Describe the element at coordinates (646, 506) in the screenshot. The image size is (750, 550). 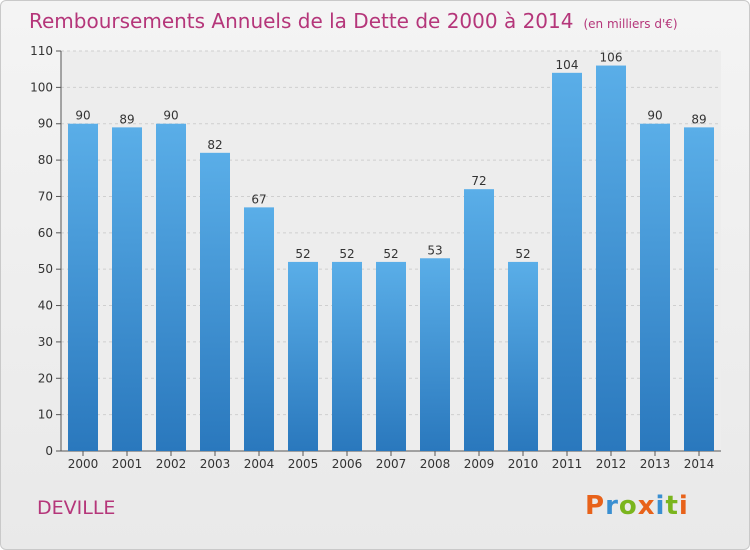
I see `logo-letter: x` at that location.